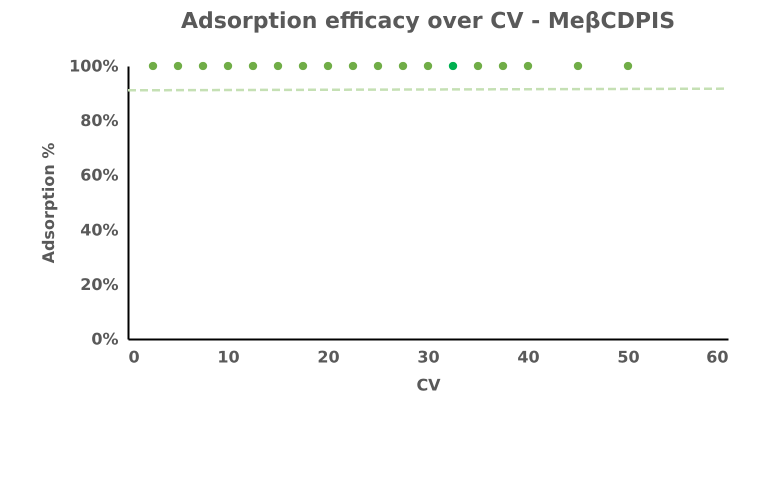  I want to click on y-axis-title: Adsorption %, so click(48, 203).